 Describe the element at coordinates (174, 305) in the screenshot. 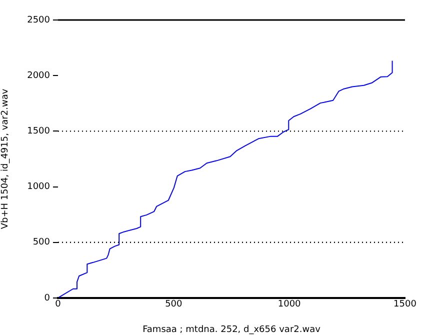

I see `x-tick-label: 500` at that location.